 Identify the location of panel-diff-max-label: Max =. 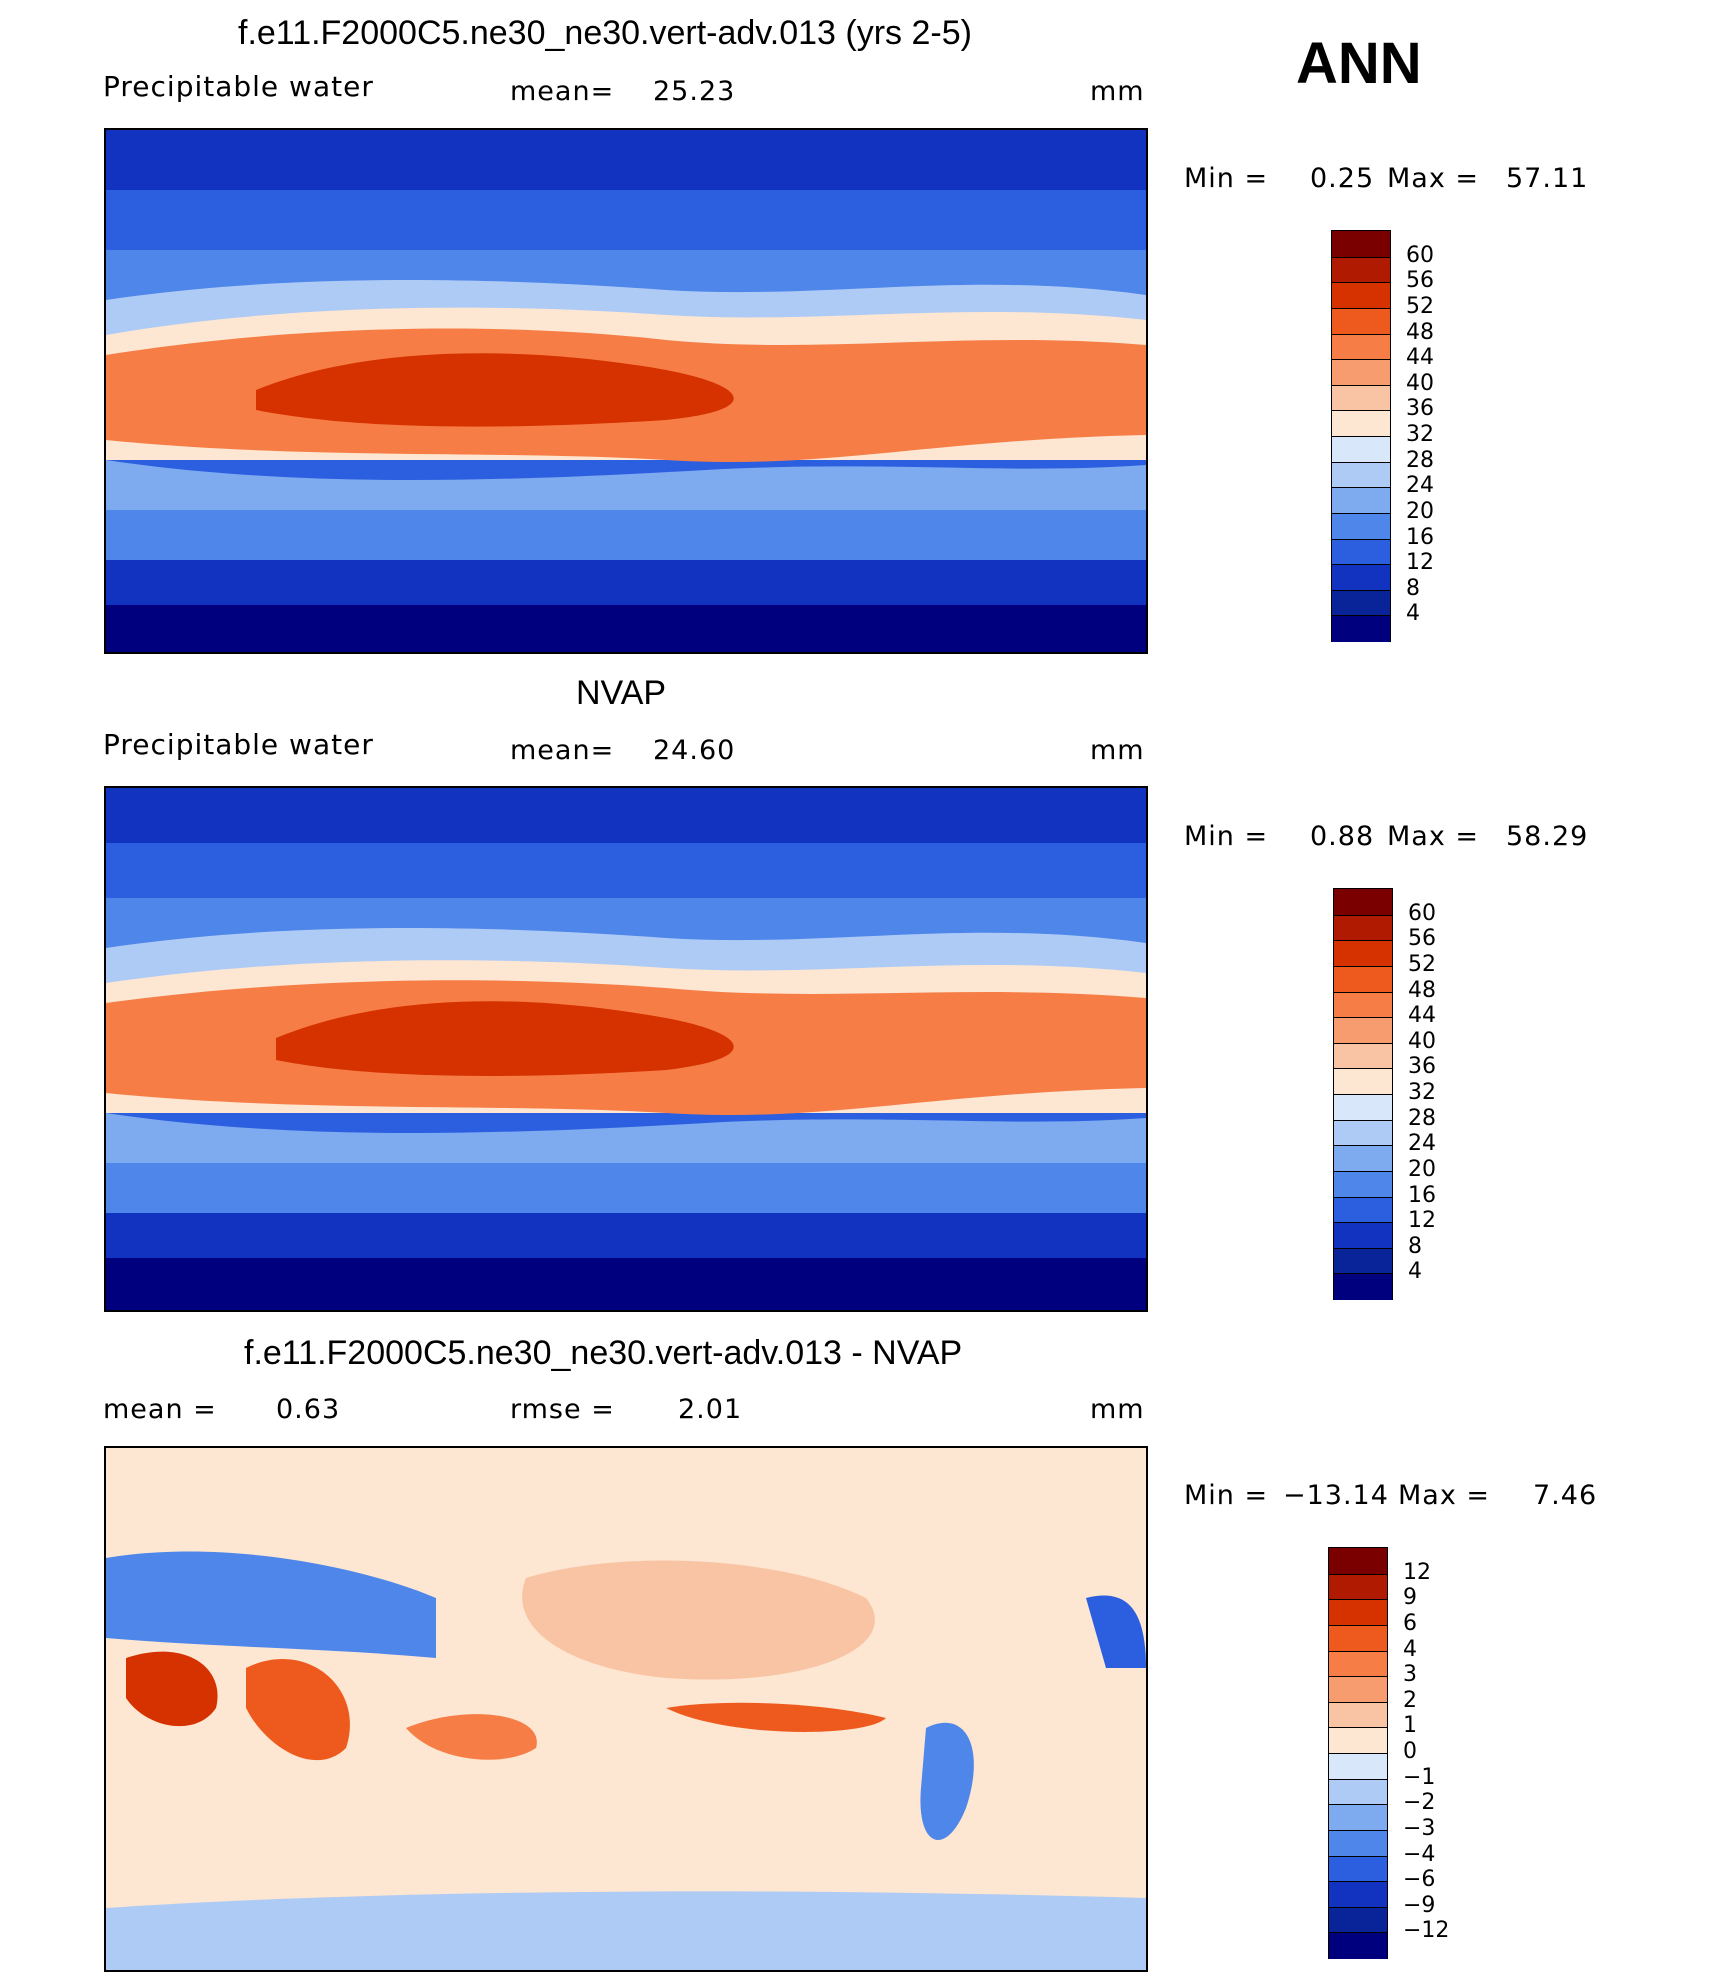
(1444, 1495).